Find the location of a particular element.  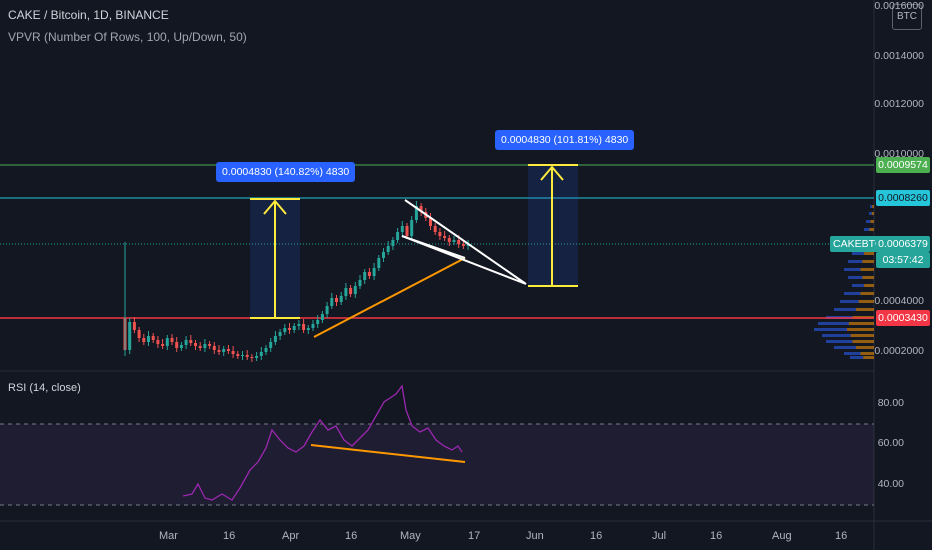

price-axis-label: 0.0004000 is located at coordinates (899, 301).